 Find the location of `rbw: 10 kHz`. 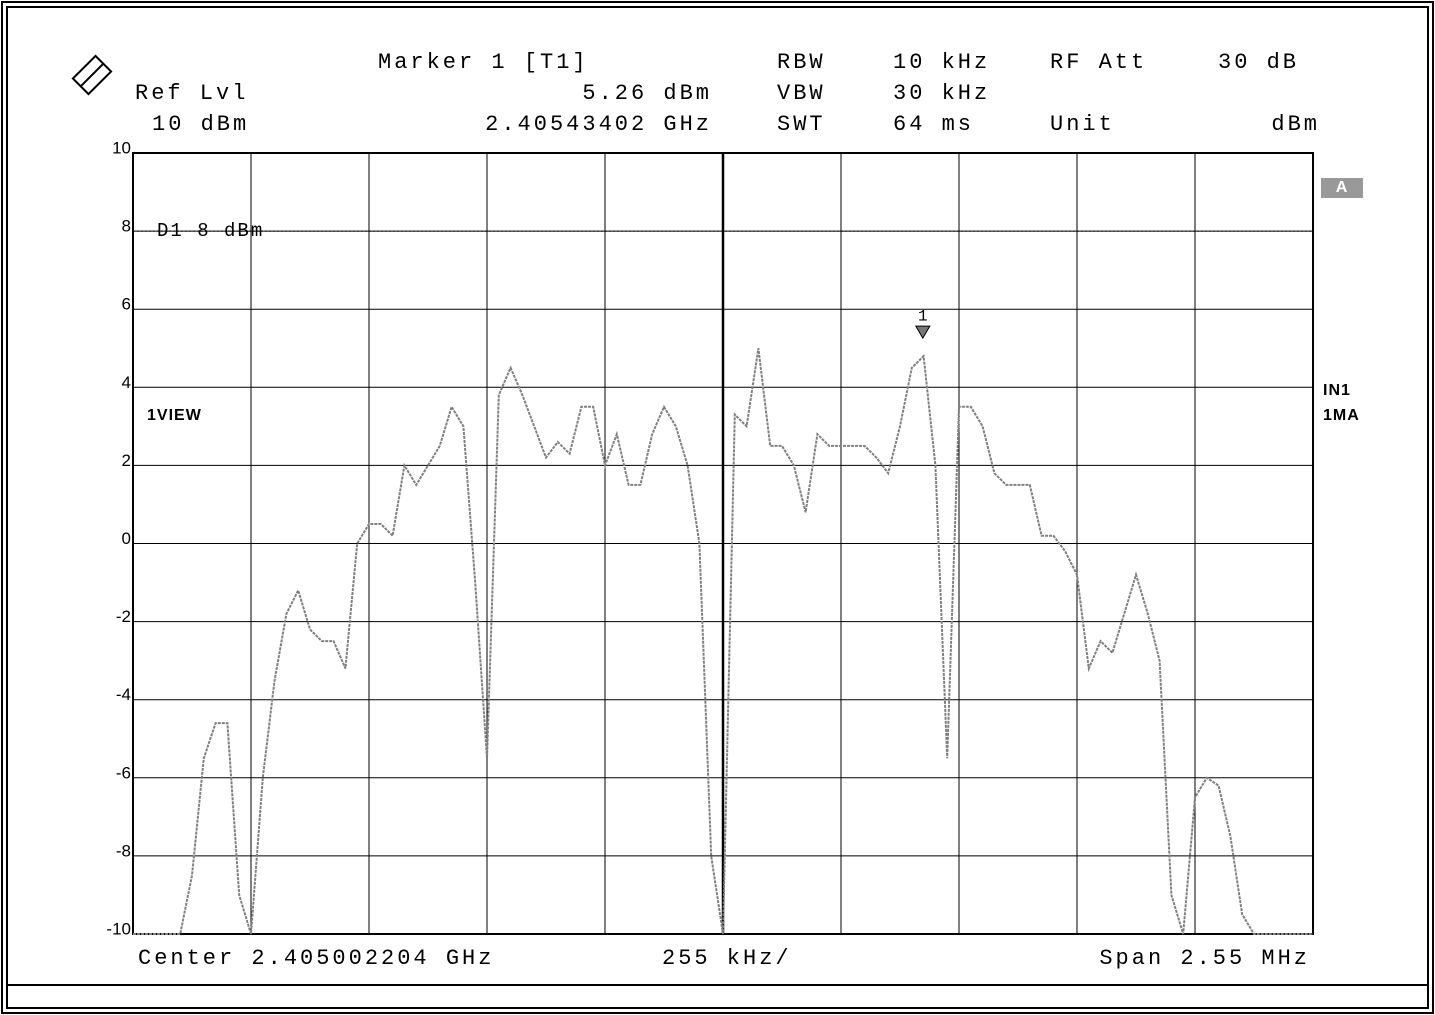

rbw: 10 kHz is located at coordinates (941, 62).